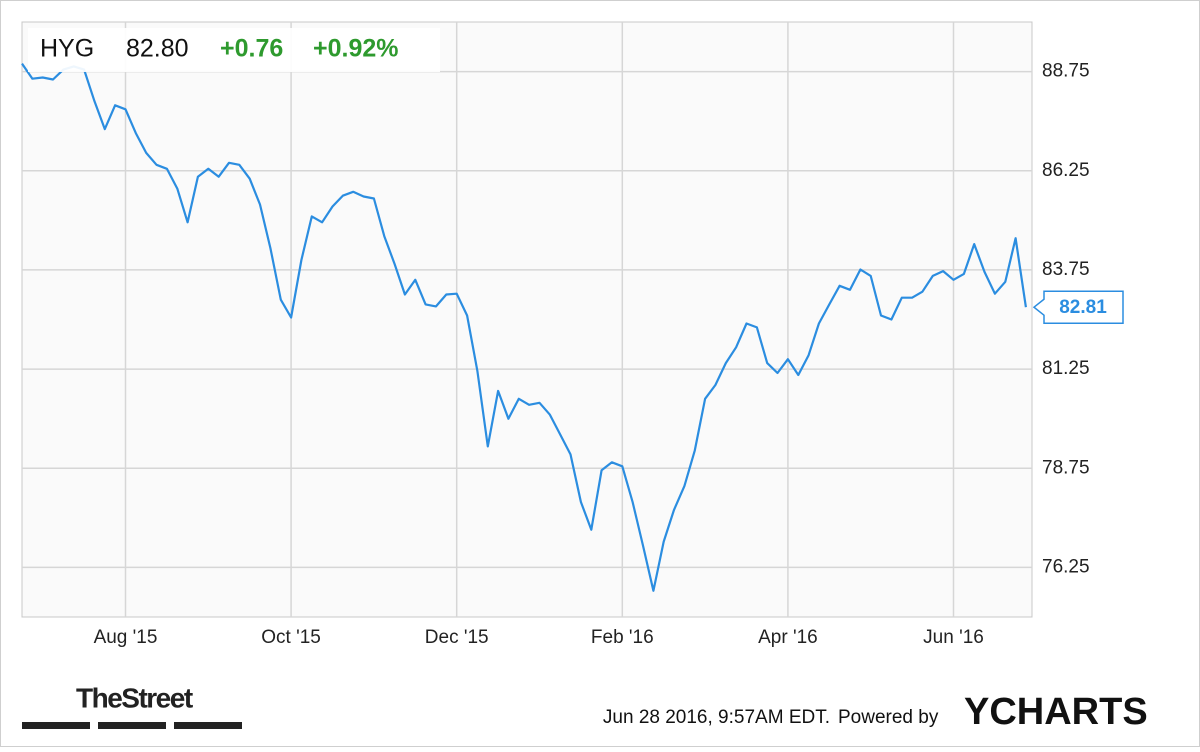  Describe the element at coordinates (1066, 269) in the screenshot. I see `y-tick-label: 83.75` at that location.